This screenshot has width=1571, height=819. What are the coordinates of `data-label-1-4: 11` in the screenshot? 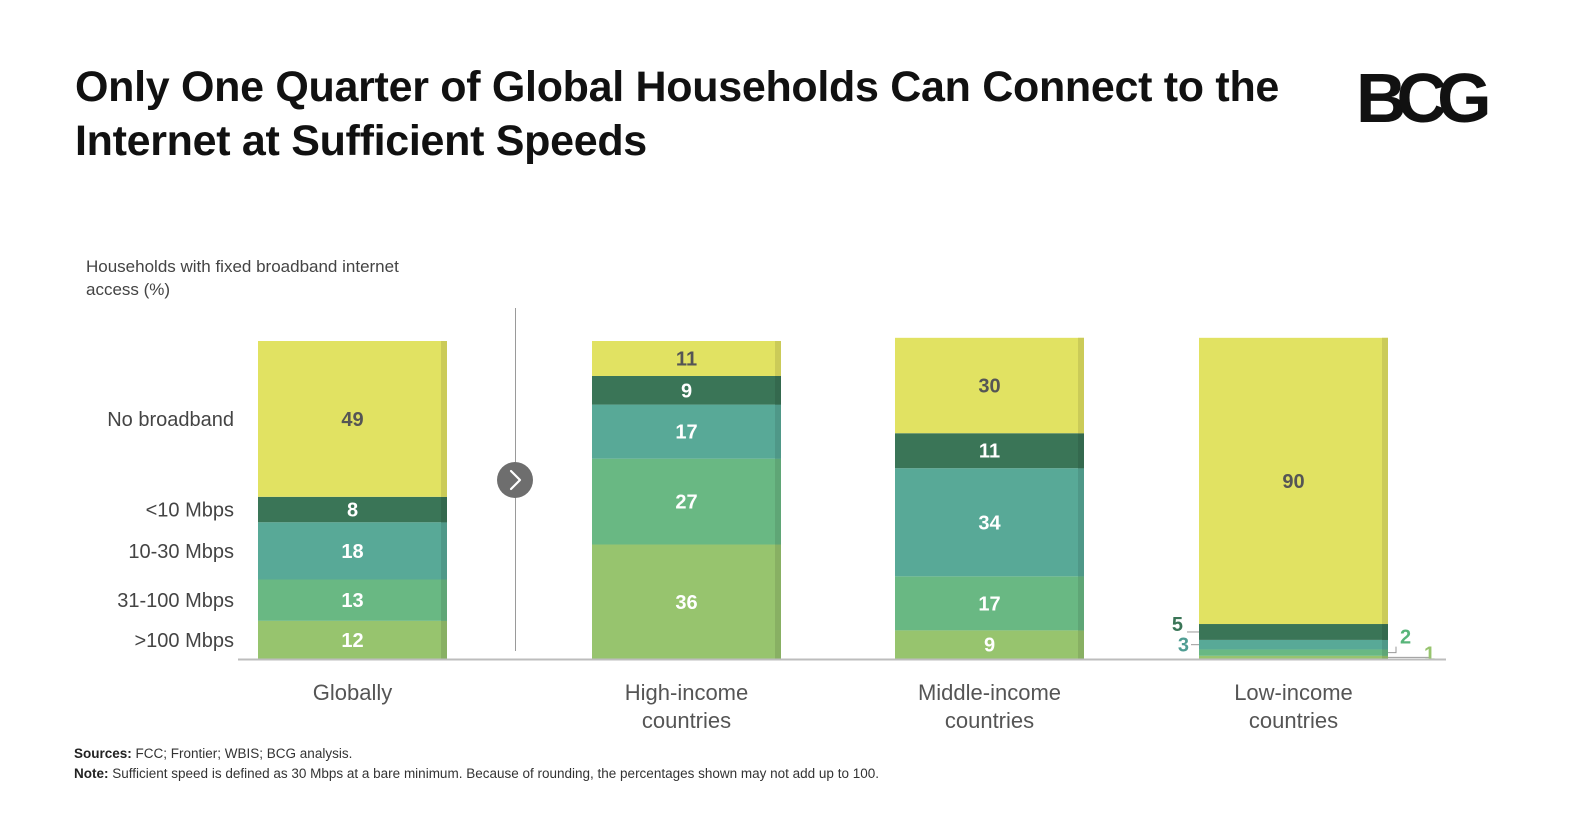 It's located at (686, 359).